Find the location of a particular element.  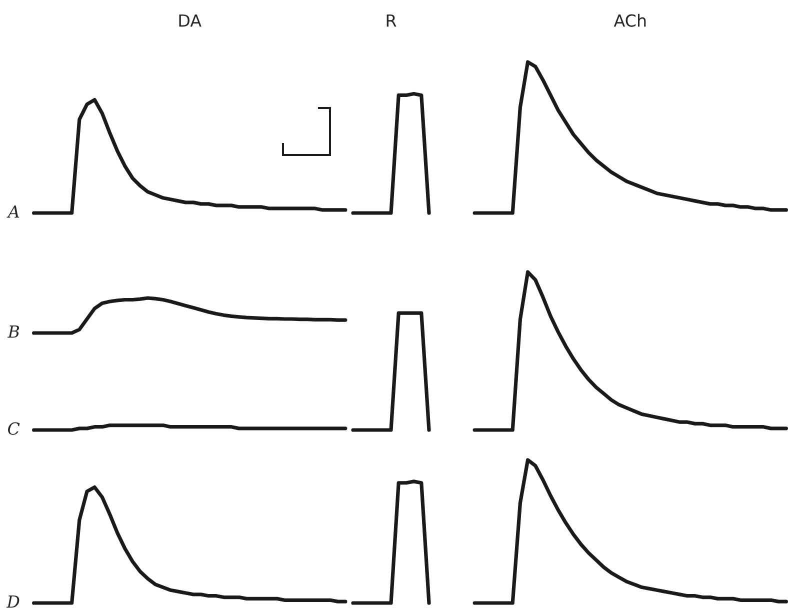

text: C is located at coordinates (14, 428).